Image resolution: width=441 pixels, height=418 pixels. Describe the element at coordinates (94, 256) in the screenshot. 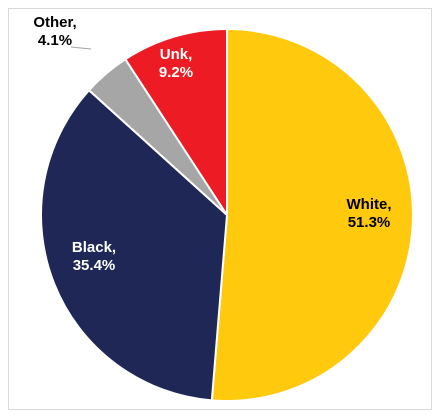

I see `pie-label-black: Black, 35.4%` at that location.